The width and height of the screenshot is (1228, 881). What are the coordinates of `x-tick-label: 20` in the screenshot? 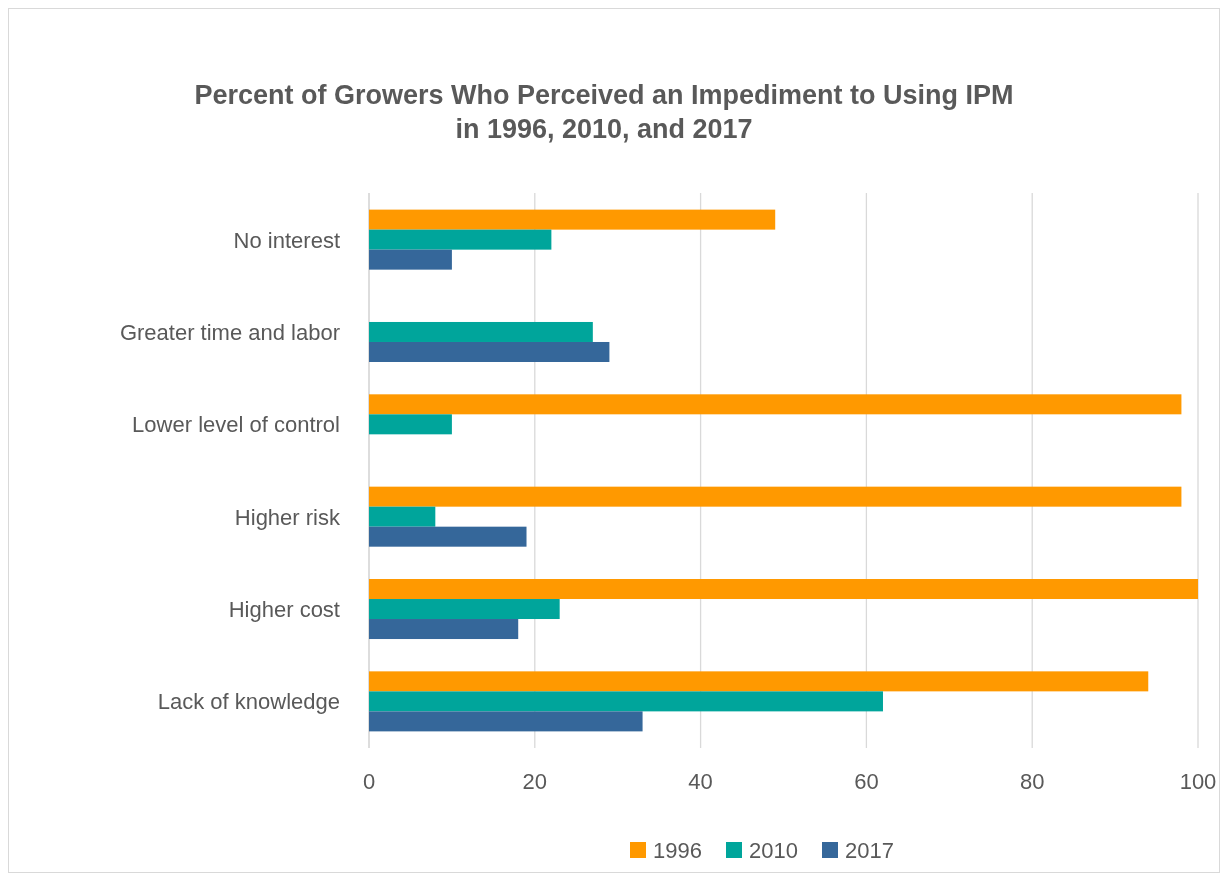 It's located at (535, 781).